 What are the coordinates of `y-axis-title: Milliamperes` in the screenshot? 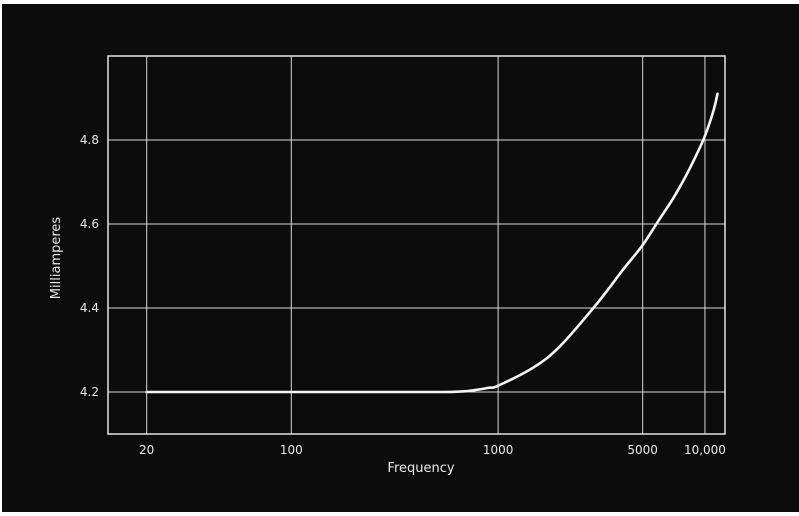 It's located at (56, 258).